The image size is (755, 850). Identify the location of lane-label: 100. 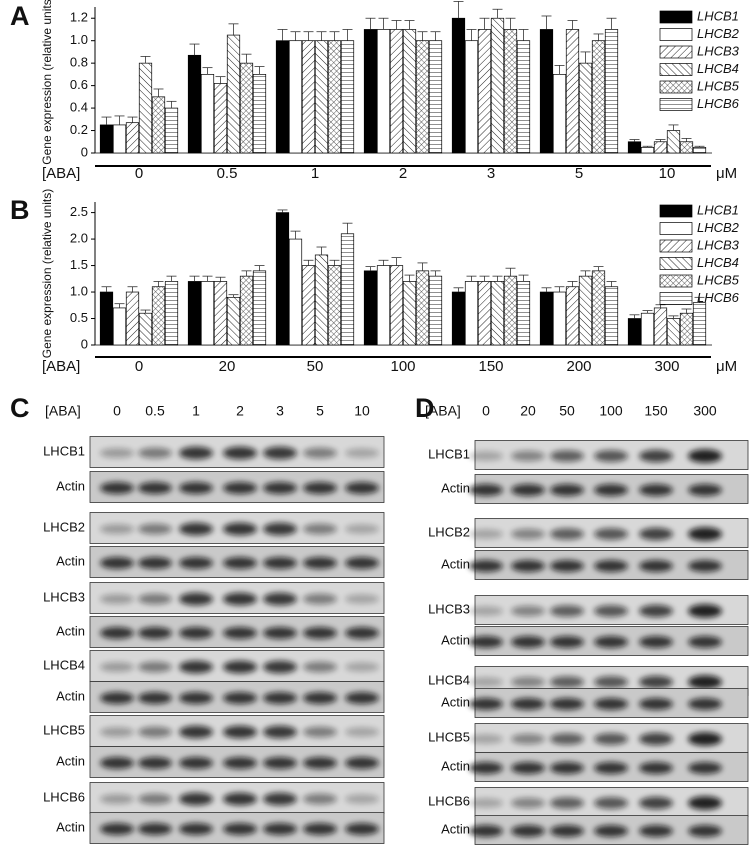
(611, 411).